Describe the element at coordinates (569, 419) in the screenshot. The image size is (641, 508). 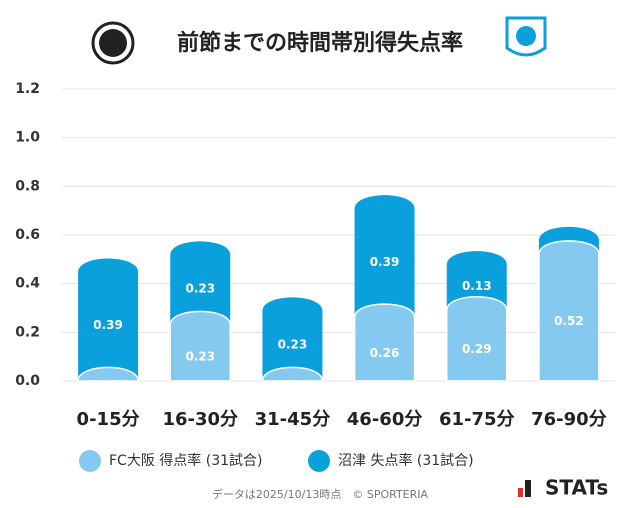
I see `x-tick-label: 76-90分` at that location.